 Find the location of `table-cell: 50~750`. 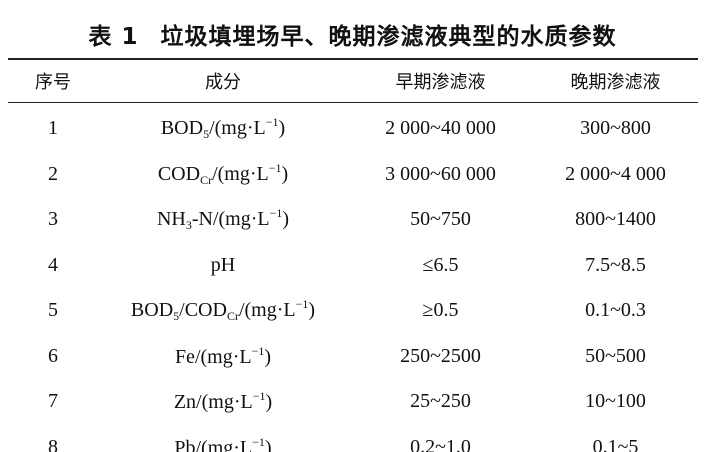

table-cell: 50~750 is located at coordinates (440, 219).